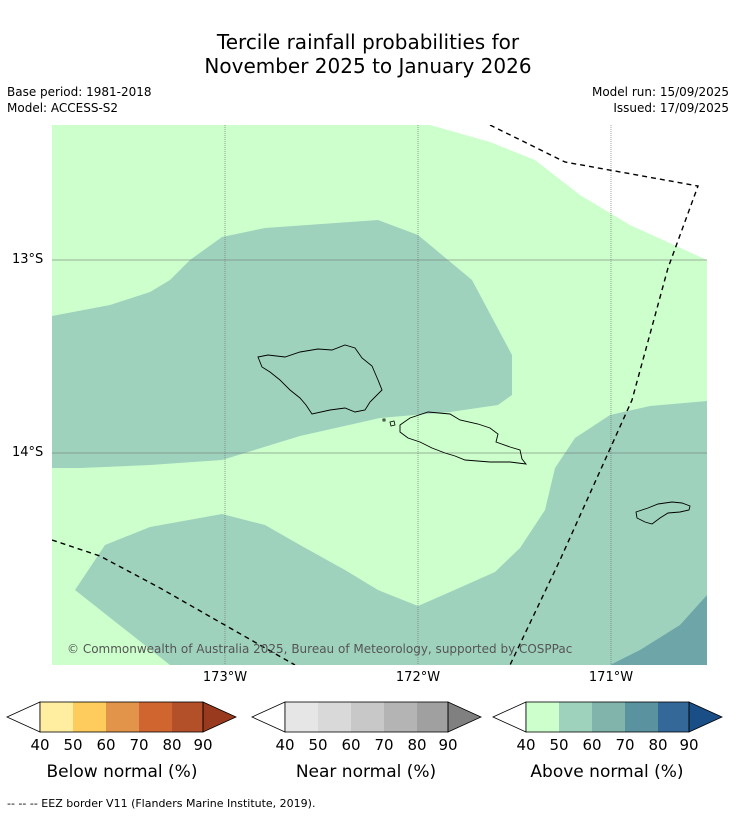  I want to click on lat-label-14s: 14°S, so click(28, 452).